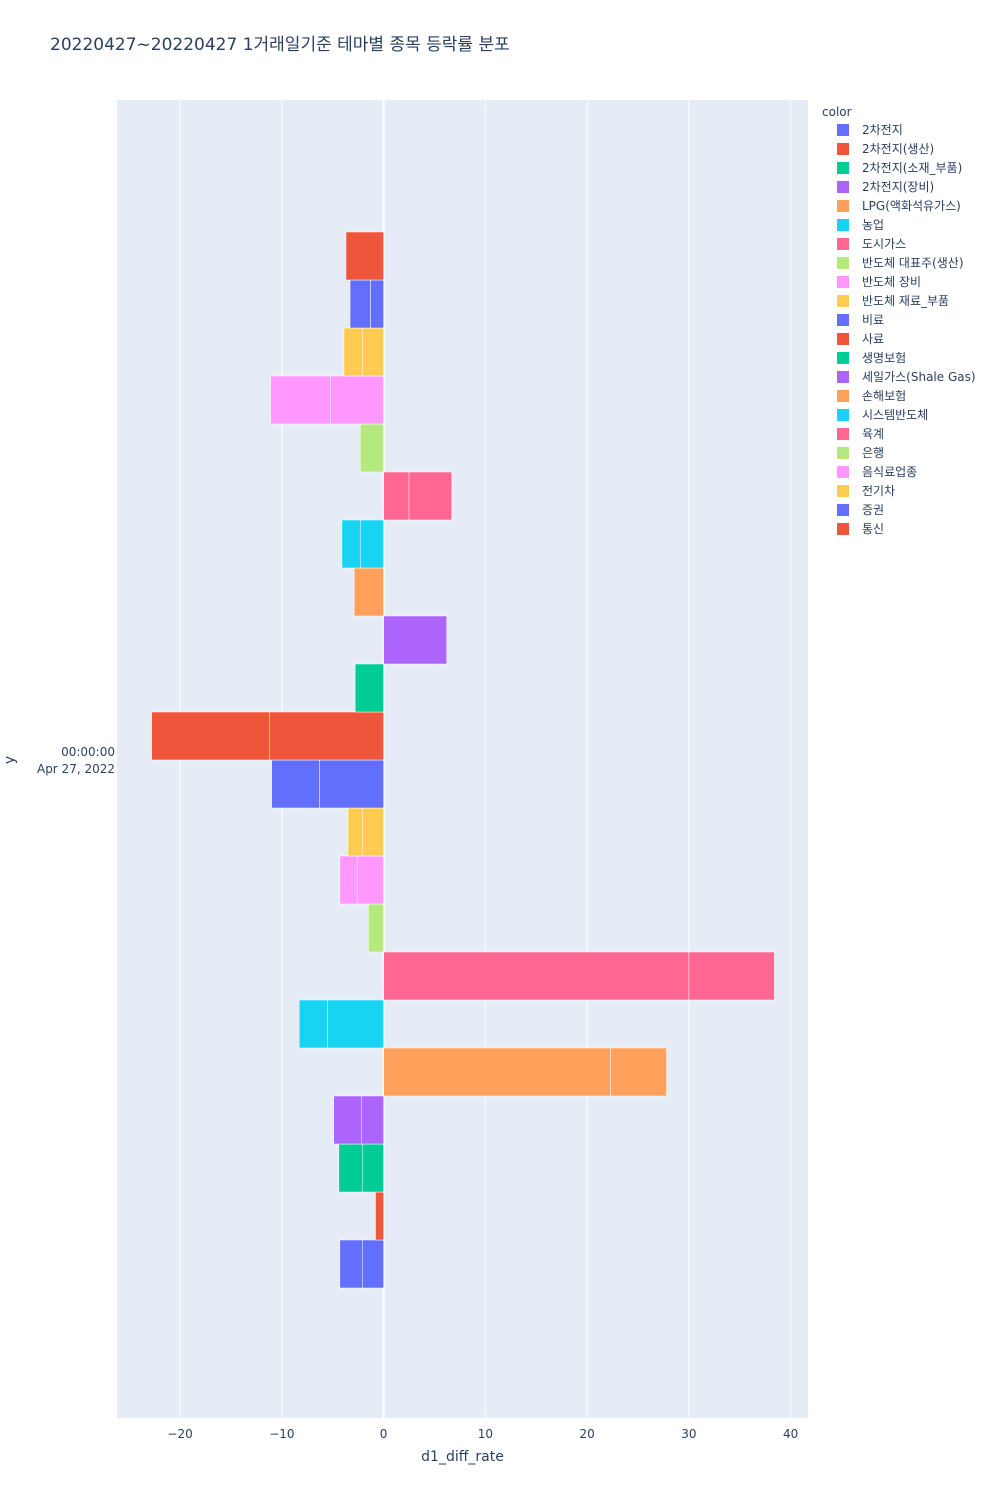  What do you see at coordinates (891, 282) in the screenshot?
I see `legend-item-label: 반도체 장비` at bounding box center [891, 282].